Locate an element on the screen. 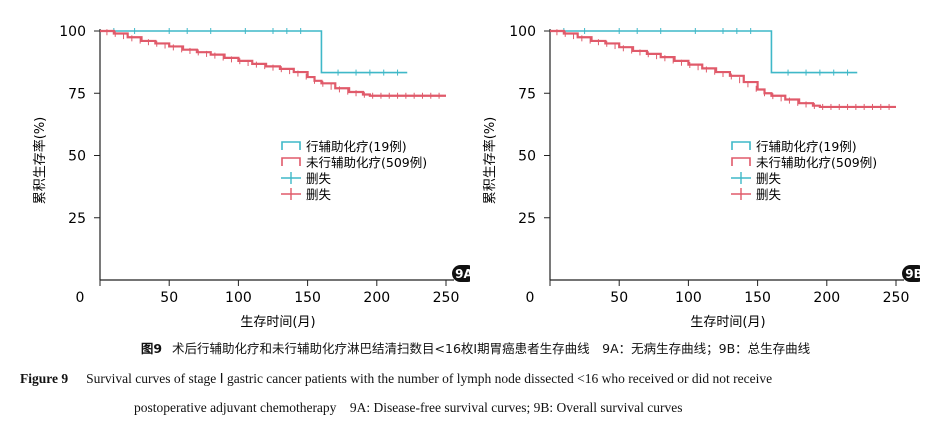 The height and width of the screenshot is (434, 951). caption-en-label: Figure 9 is located at coordinates (44, 378).